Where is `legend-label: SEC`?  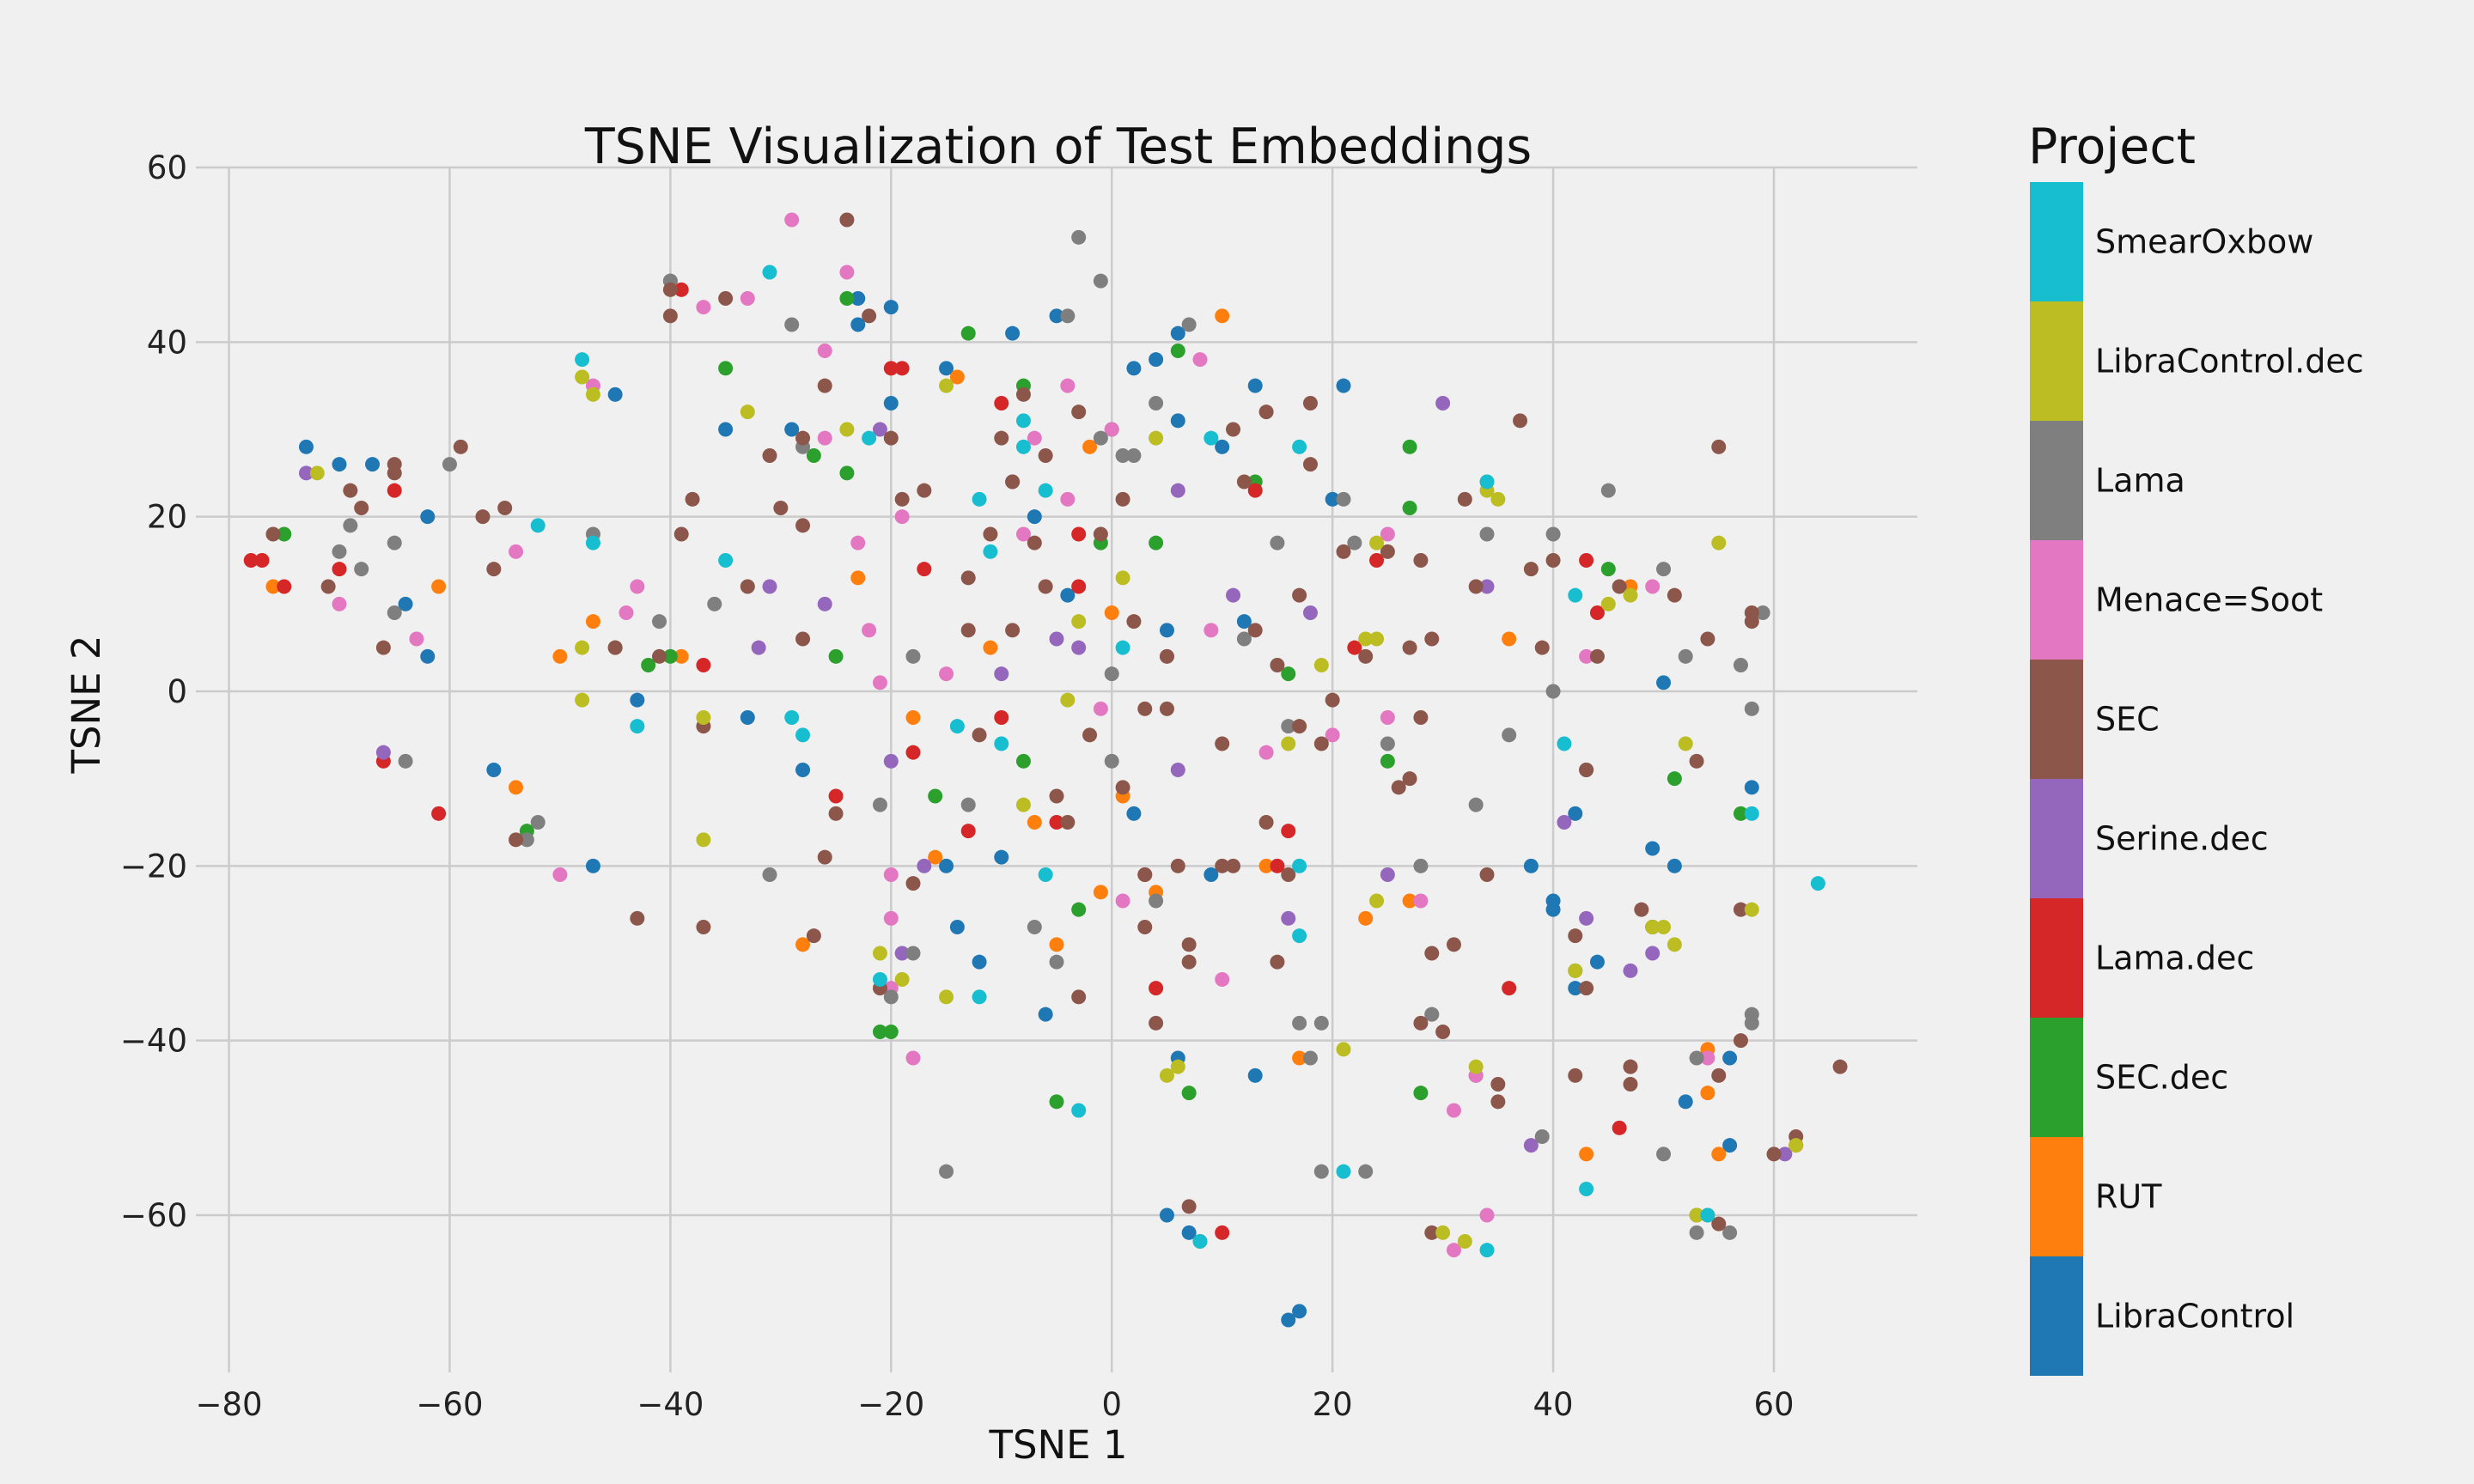 legend-label: SEC is located at coordinates (2127, 720).